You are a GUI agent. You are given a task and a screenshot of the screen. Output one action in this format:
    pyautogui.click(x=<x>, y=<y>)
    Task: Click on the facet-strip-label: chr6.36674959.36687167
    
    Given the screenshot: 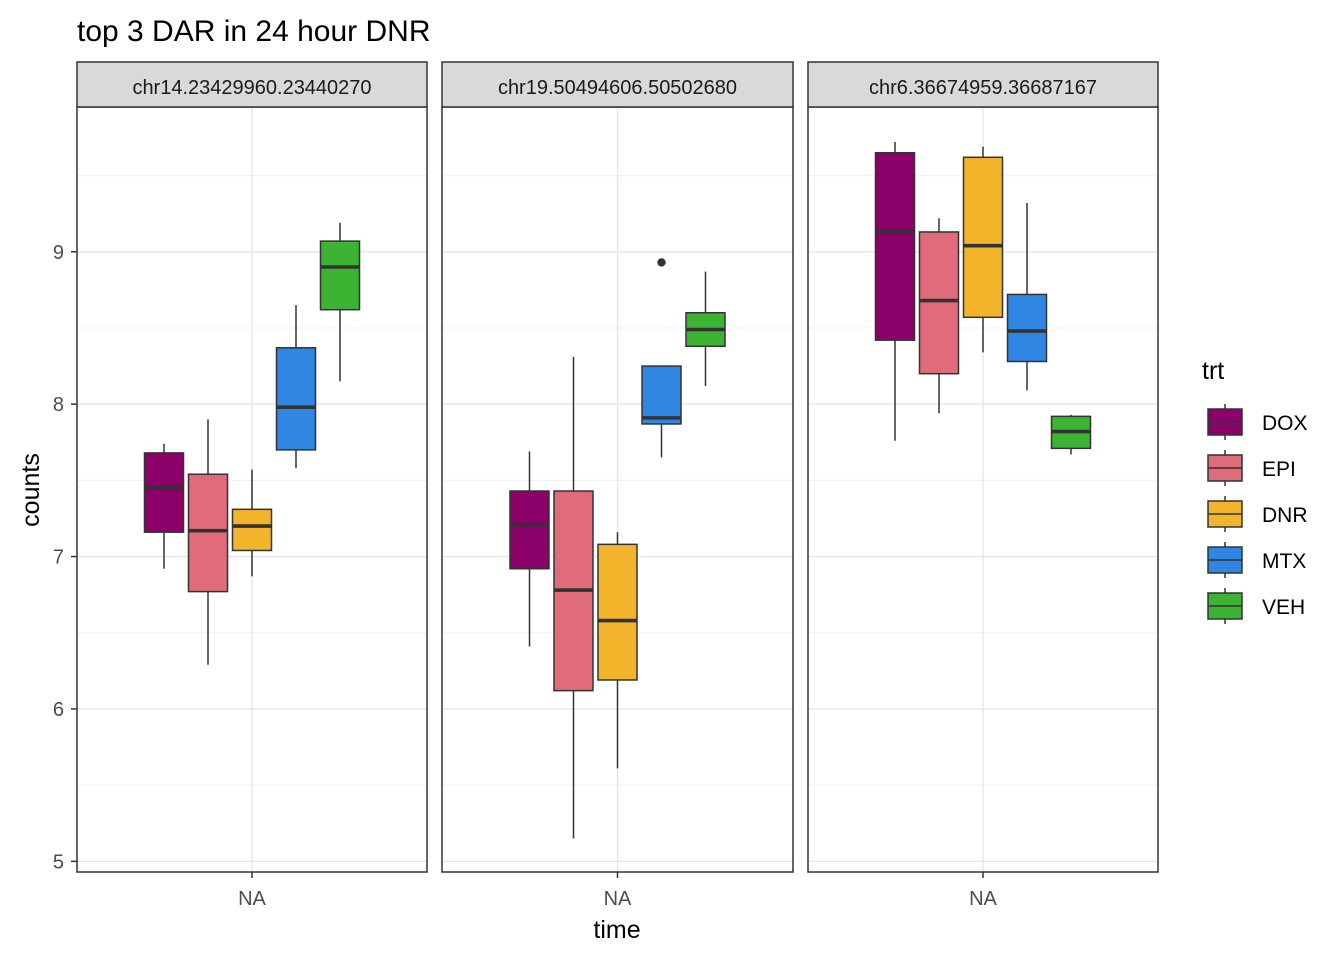 What is the action you would take?
    pyautogui.click(x=983, y=88)
    